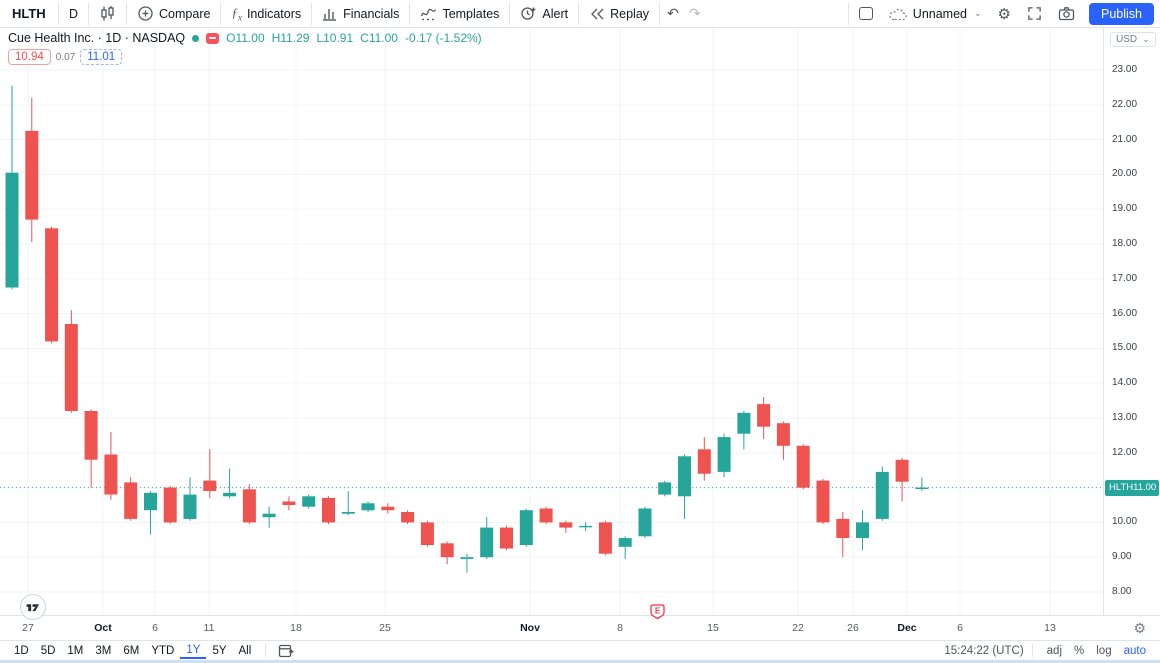  I want to click on price-tick: 23.00, so click(1125, 69).